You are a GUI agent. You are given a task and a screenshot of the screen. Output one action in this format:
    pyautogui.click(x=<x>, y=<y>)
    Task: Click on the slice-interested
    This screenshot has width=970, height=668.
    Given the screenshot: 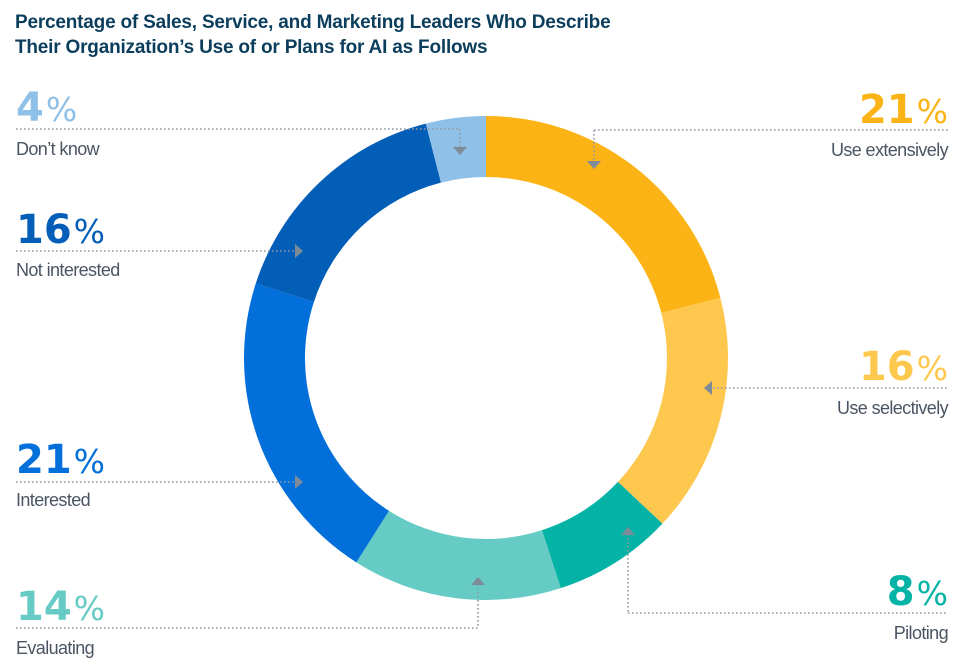 What is the action you would take?
    pyautogui.click(x=317, y=423)
    